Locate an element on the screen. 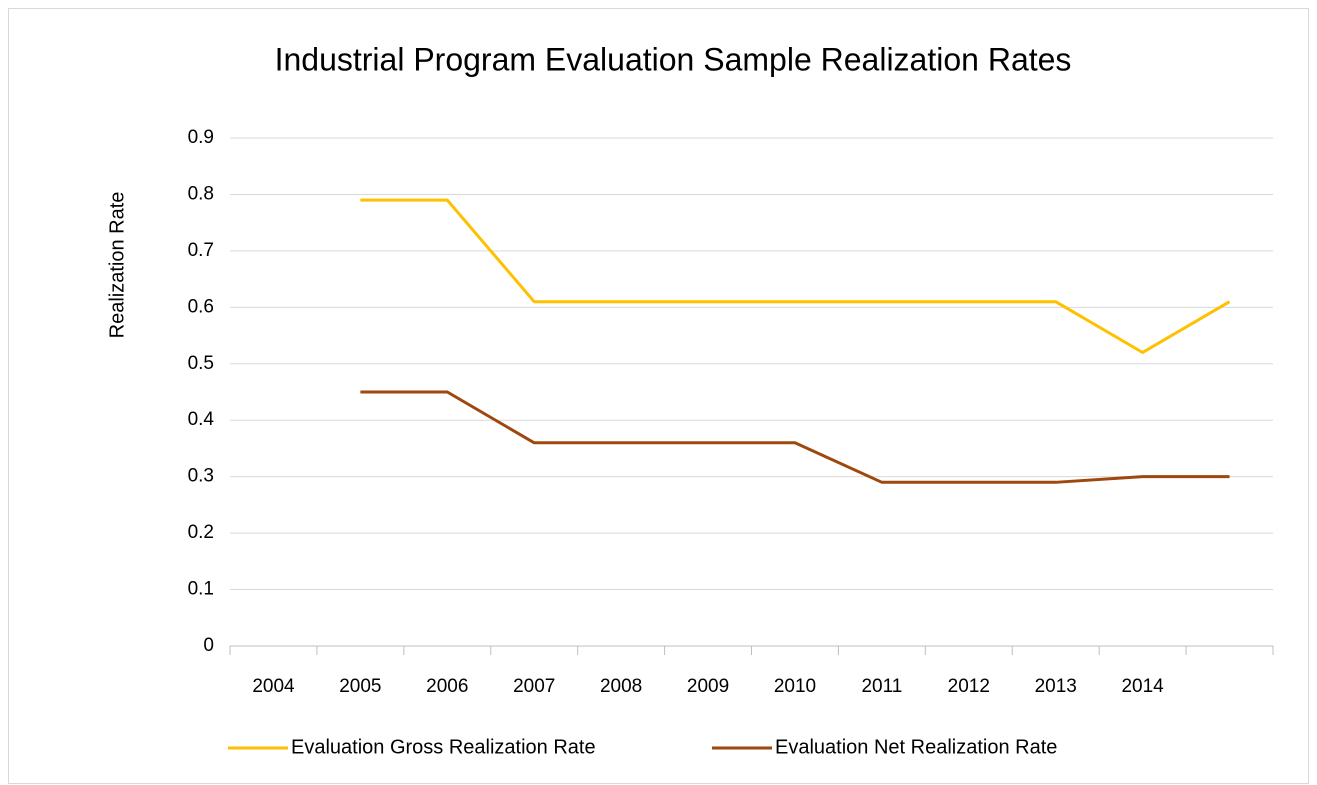  x-tick-label: 2008 is located at coordinates (621, 686).